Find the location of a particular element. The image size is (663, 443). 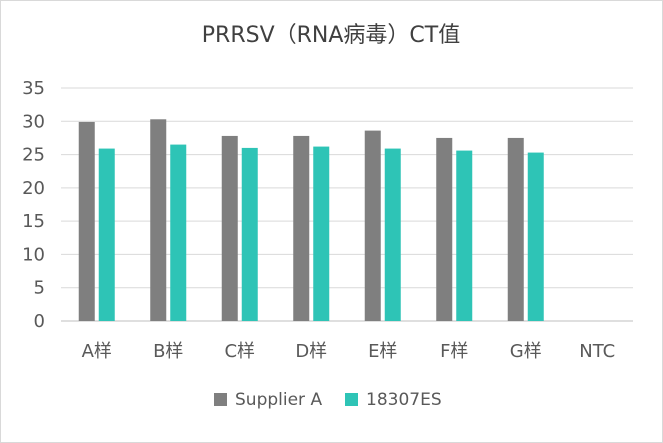

x-tick-label: E样 is located at coordinates (382, 351).